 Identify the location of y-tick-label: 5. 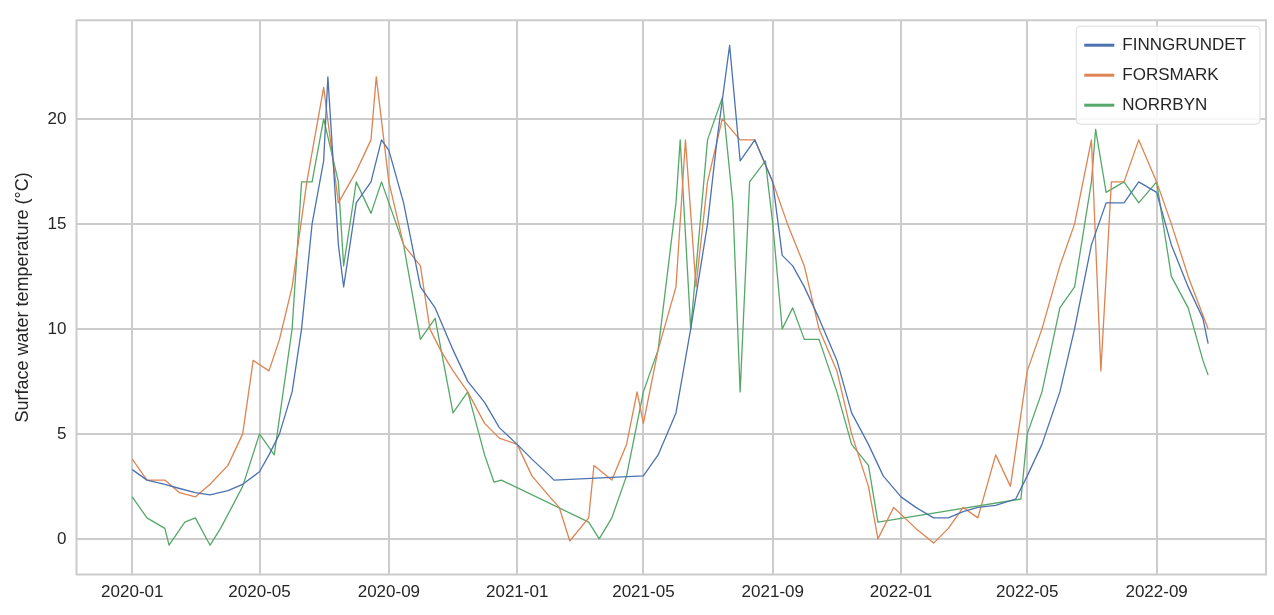
(62, 433).